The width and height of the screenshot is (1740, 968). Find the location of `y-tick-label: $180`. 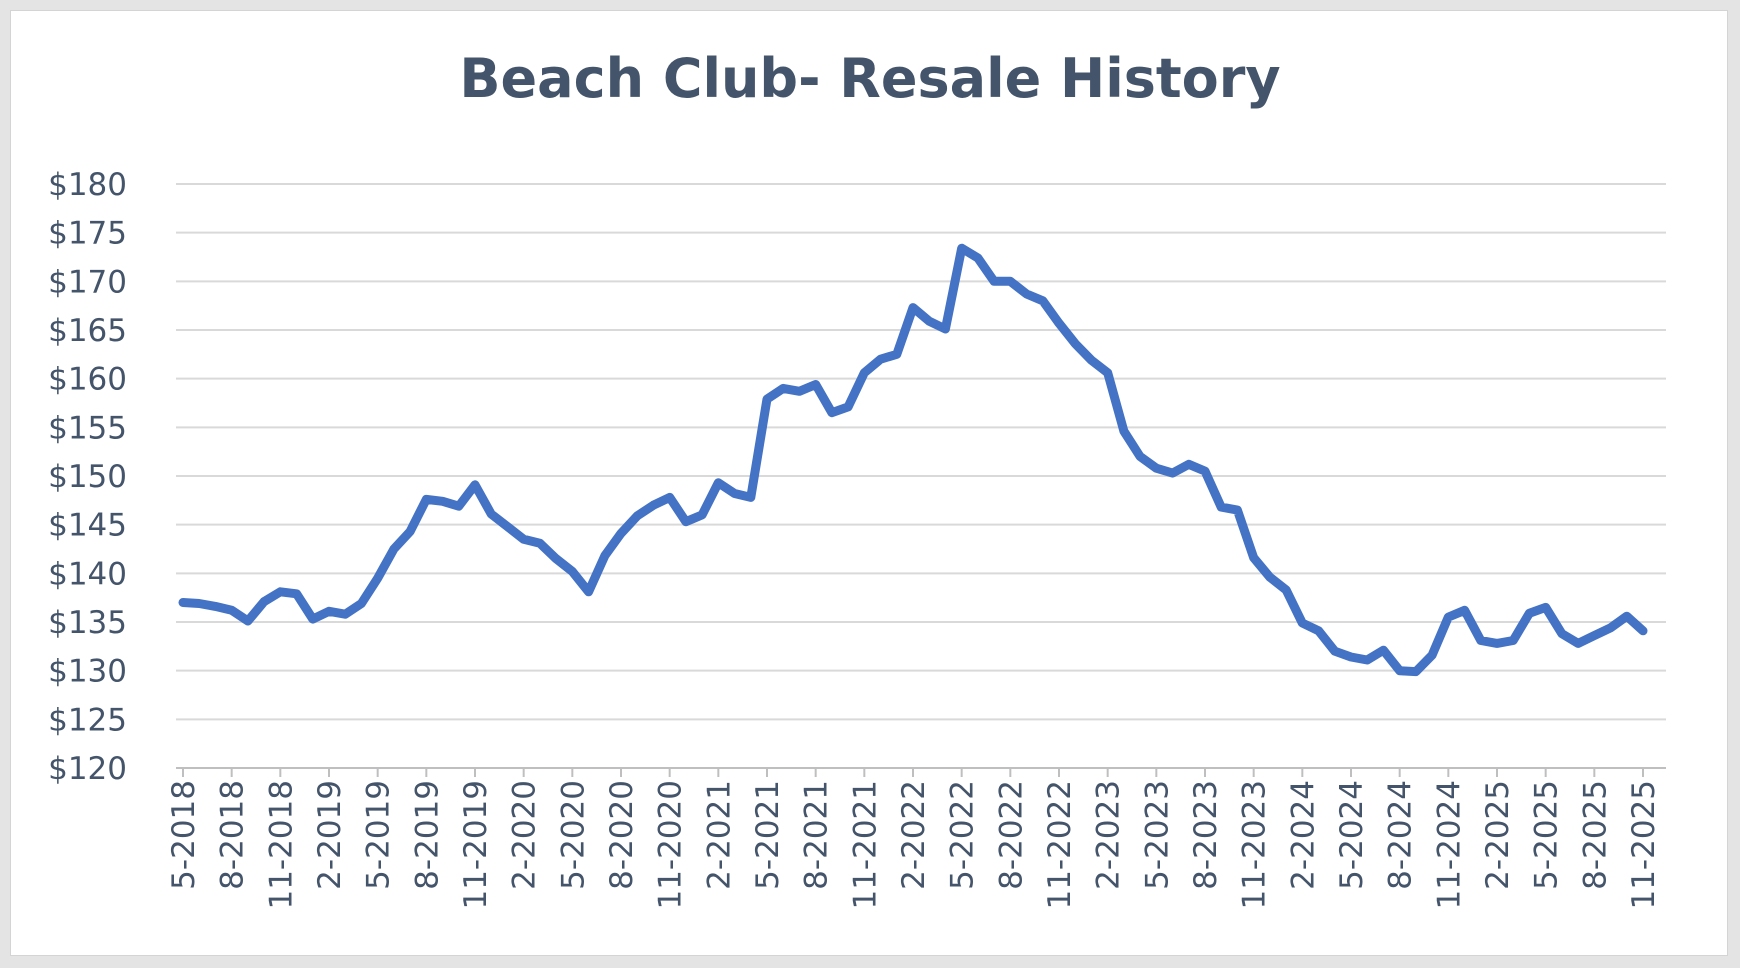

y-tick-label: $180 is located at coordinates (87, 185).